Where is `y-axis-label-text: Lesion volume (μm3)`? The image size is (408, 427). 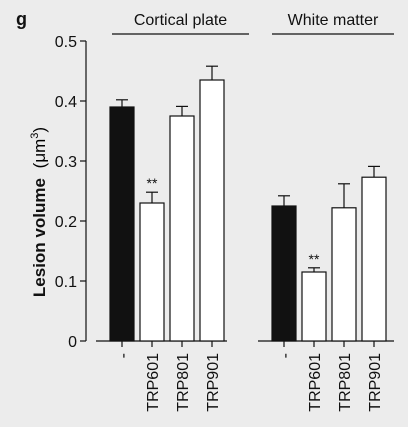 y-axis-label-text: Lesion volume (μm3) is located at coordinates (39, 212).